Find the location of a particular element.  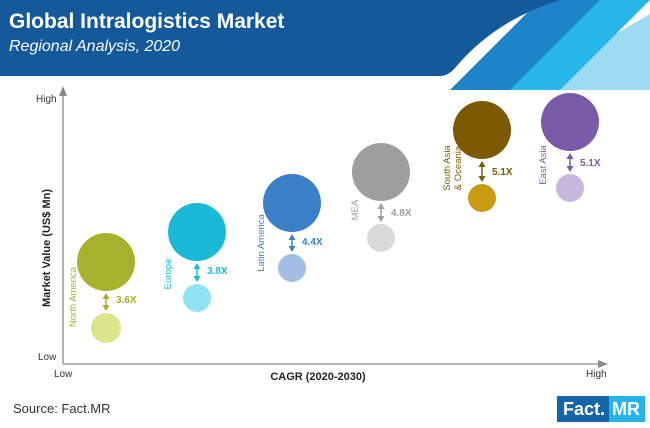

logo-fact-text: Fact. is located at coordinates (582, 409).